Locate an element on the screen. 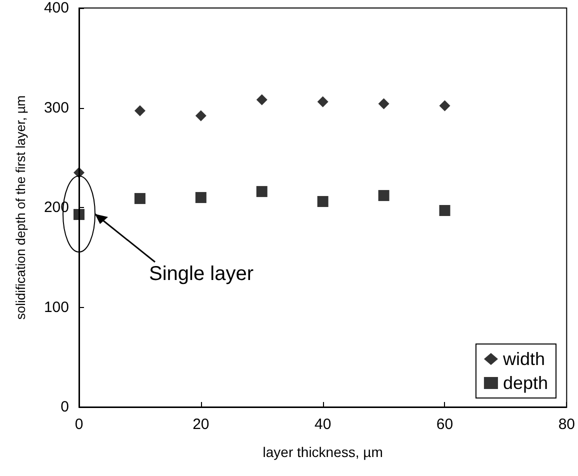 The image size is (578, 476). x-tick-label: 60 is located at coordinates (445, 424).